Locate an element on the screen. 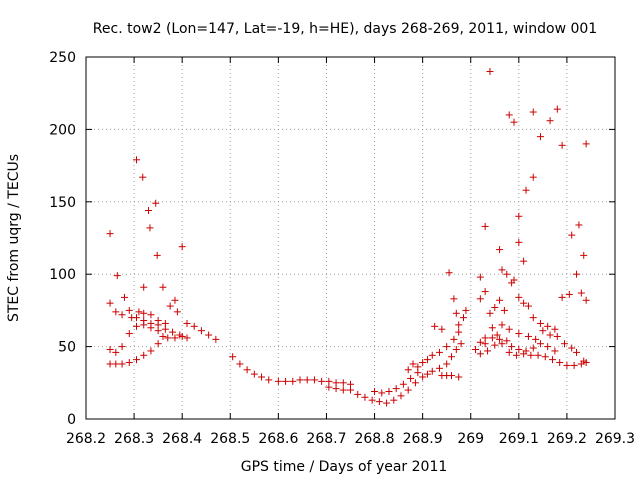 Image resolution: width=640 pixels, height=480 pixels. x-tick-label: 268.7 is located at coordinates (326, 439).